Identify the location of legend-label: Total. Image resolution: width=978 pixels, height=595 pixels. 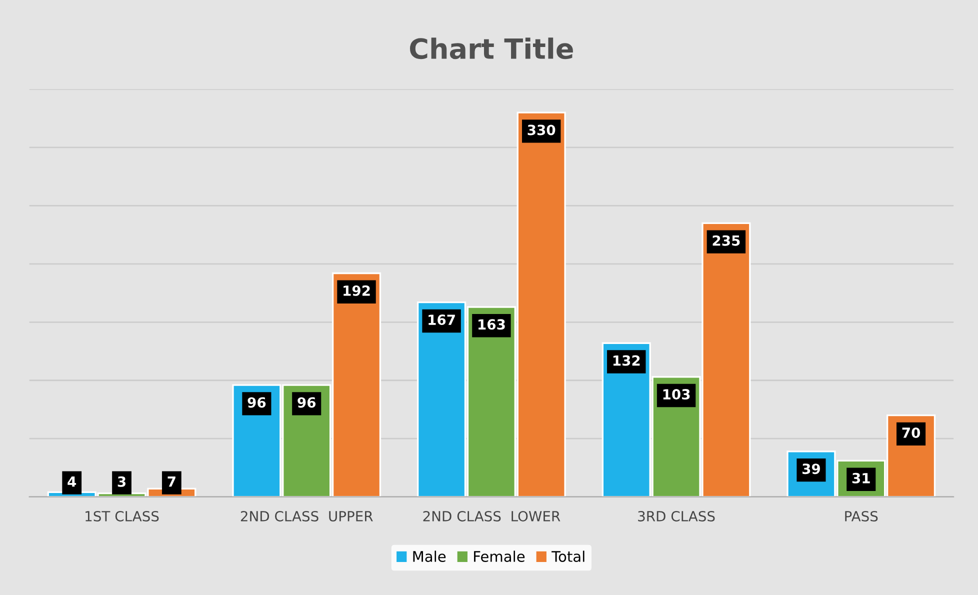
(568, 556).